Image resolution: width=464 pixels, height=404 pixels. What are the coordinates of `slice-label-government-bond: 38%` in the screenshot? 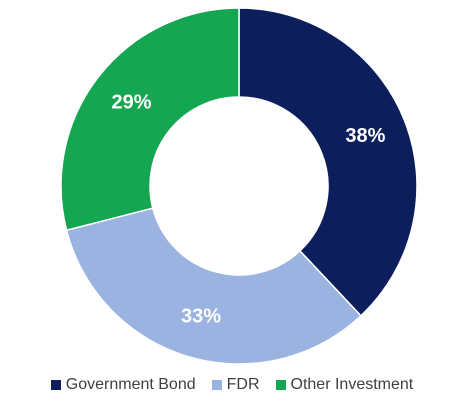 It's located at (365, 136).